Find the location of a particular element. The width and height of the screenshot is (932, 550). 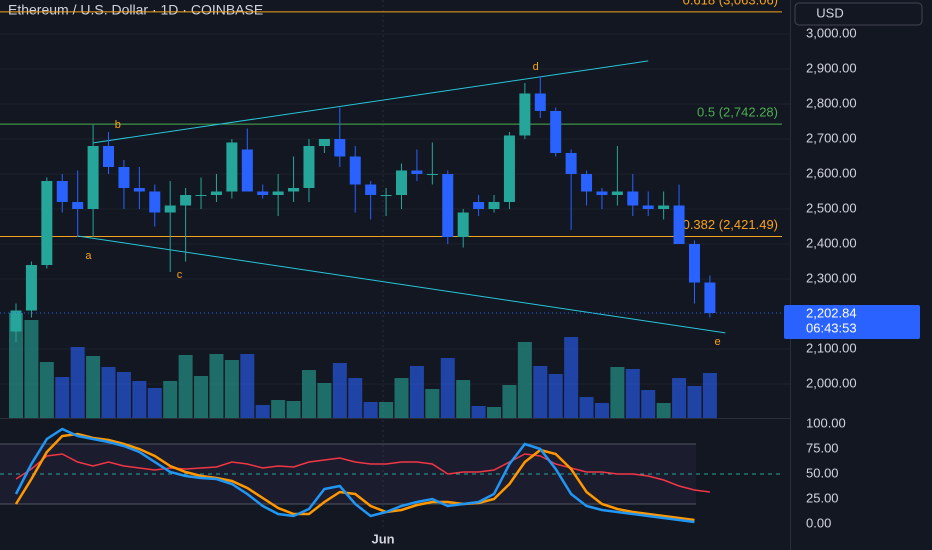

last-price-box is located at coordinates (852, 322).